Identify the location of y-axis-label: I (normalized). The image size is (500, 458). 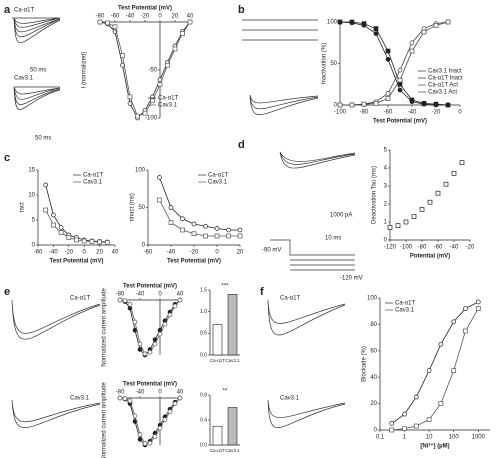
(85, 70).